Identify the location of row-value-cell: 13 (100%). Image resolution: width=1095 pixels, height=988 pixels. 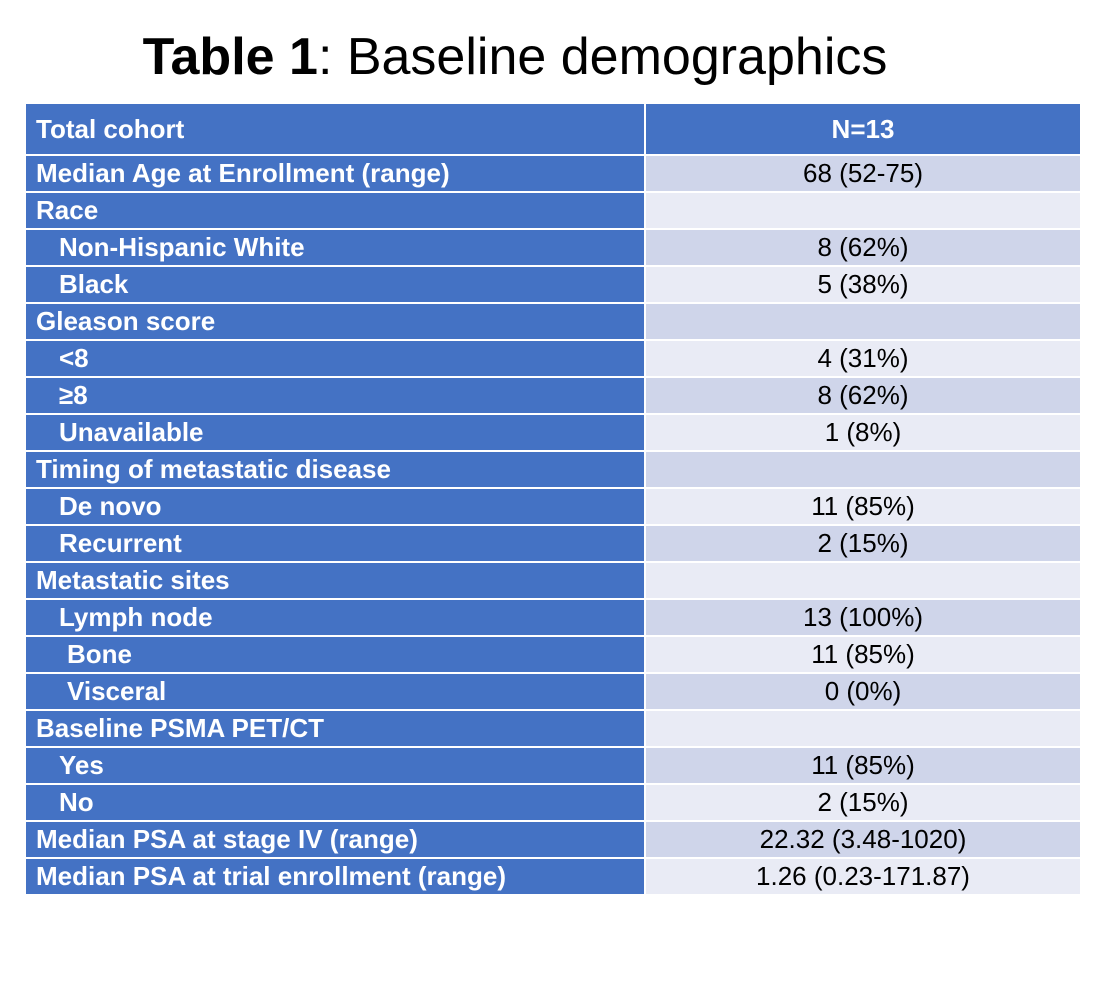
(863, 617).